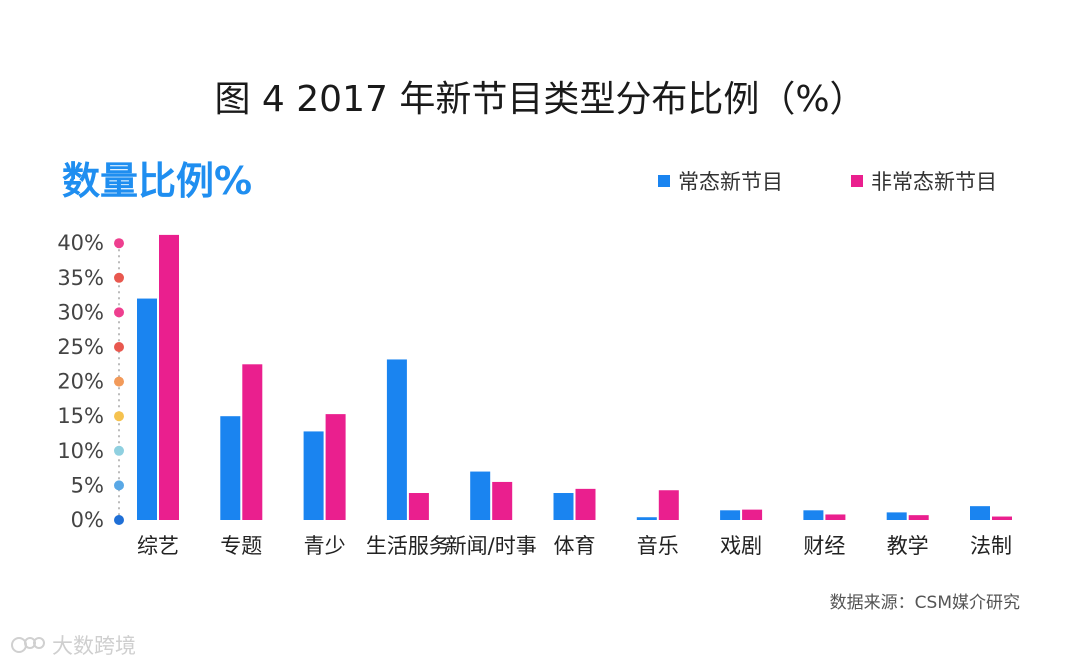 This screenshot has width=1080, height=667. Describe the element at coordinates (991, 546) in the screenshot. I see `x-category-label: 法制` at that location.